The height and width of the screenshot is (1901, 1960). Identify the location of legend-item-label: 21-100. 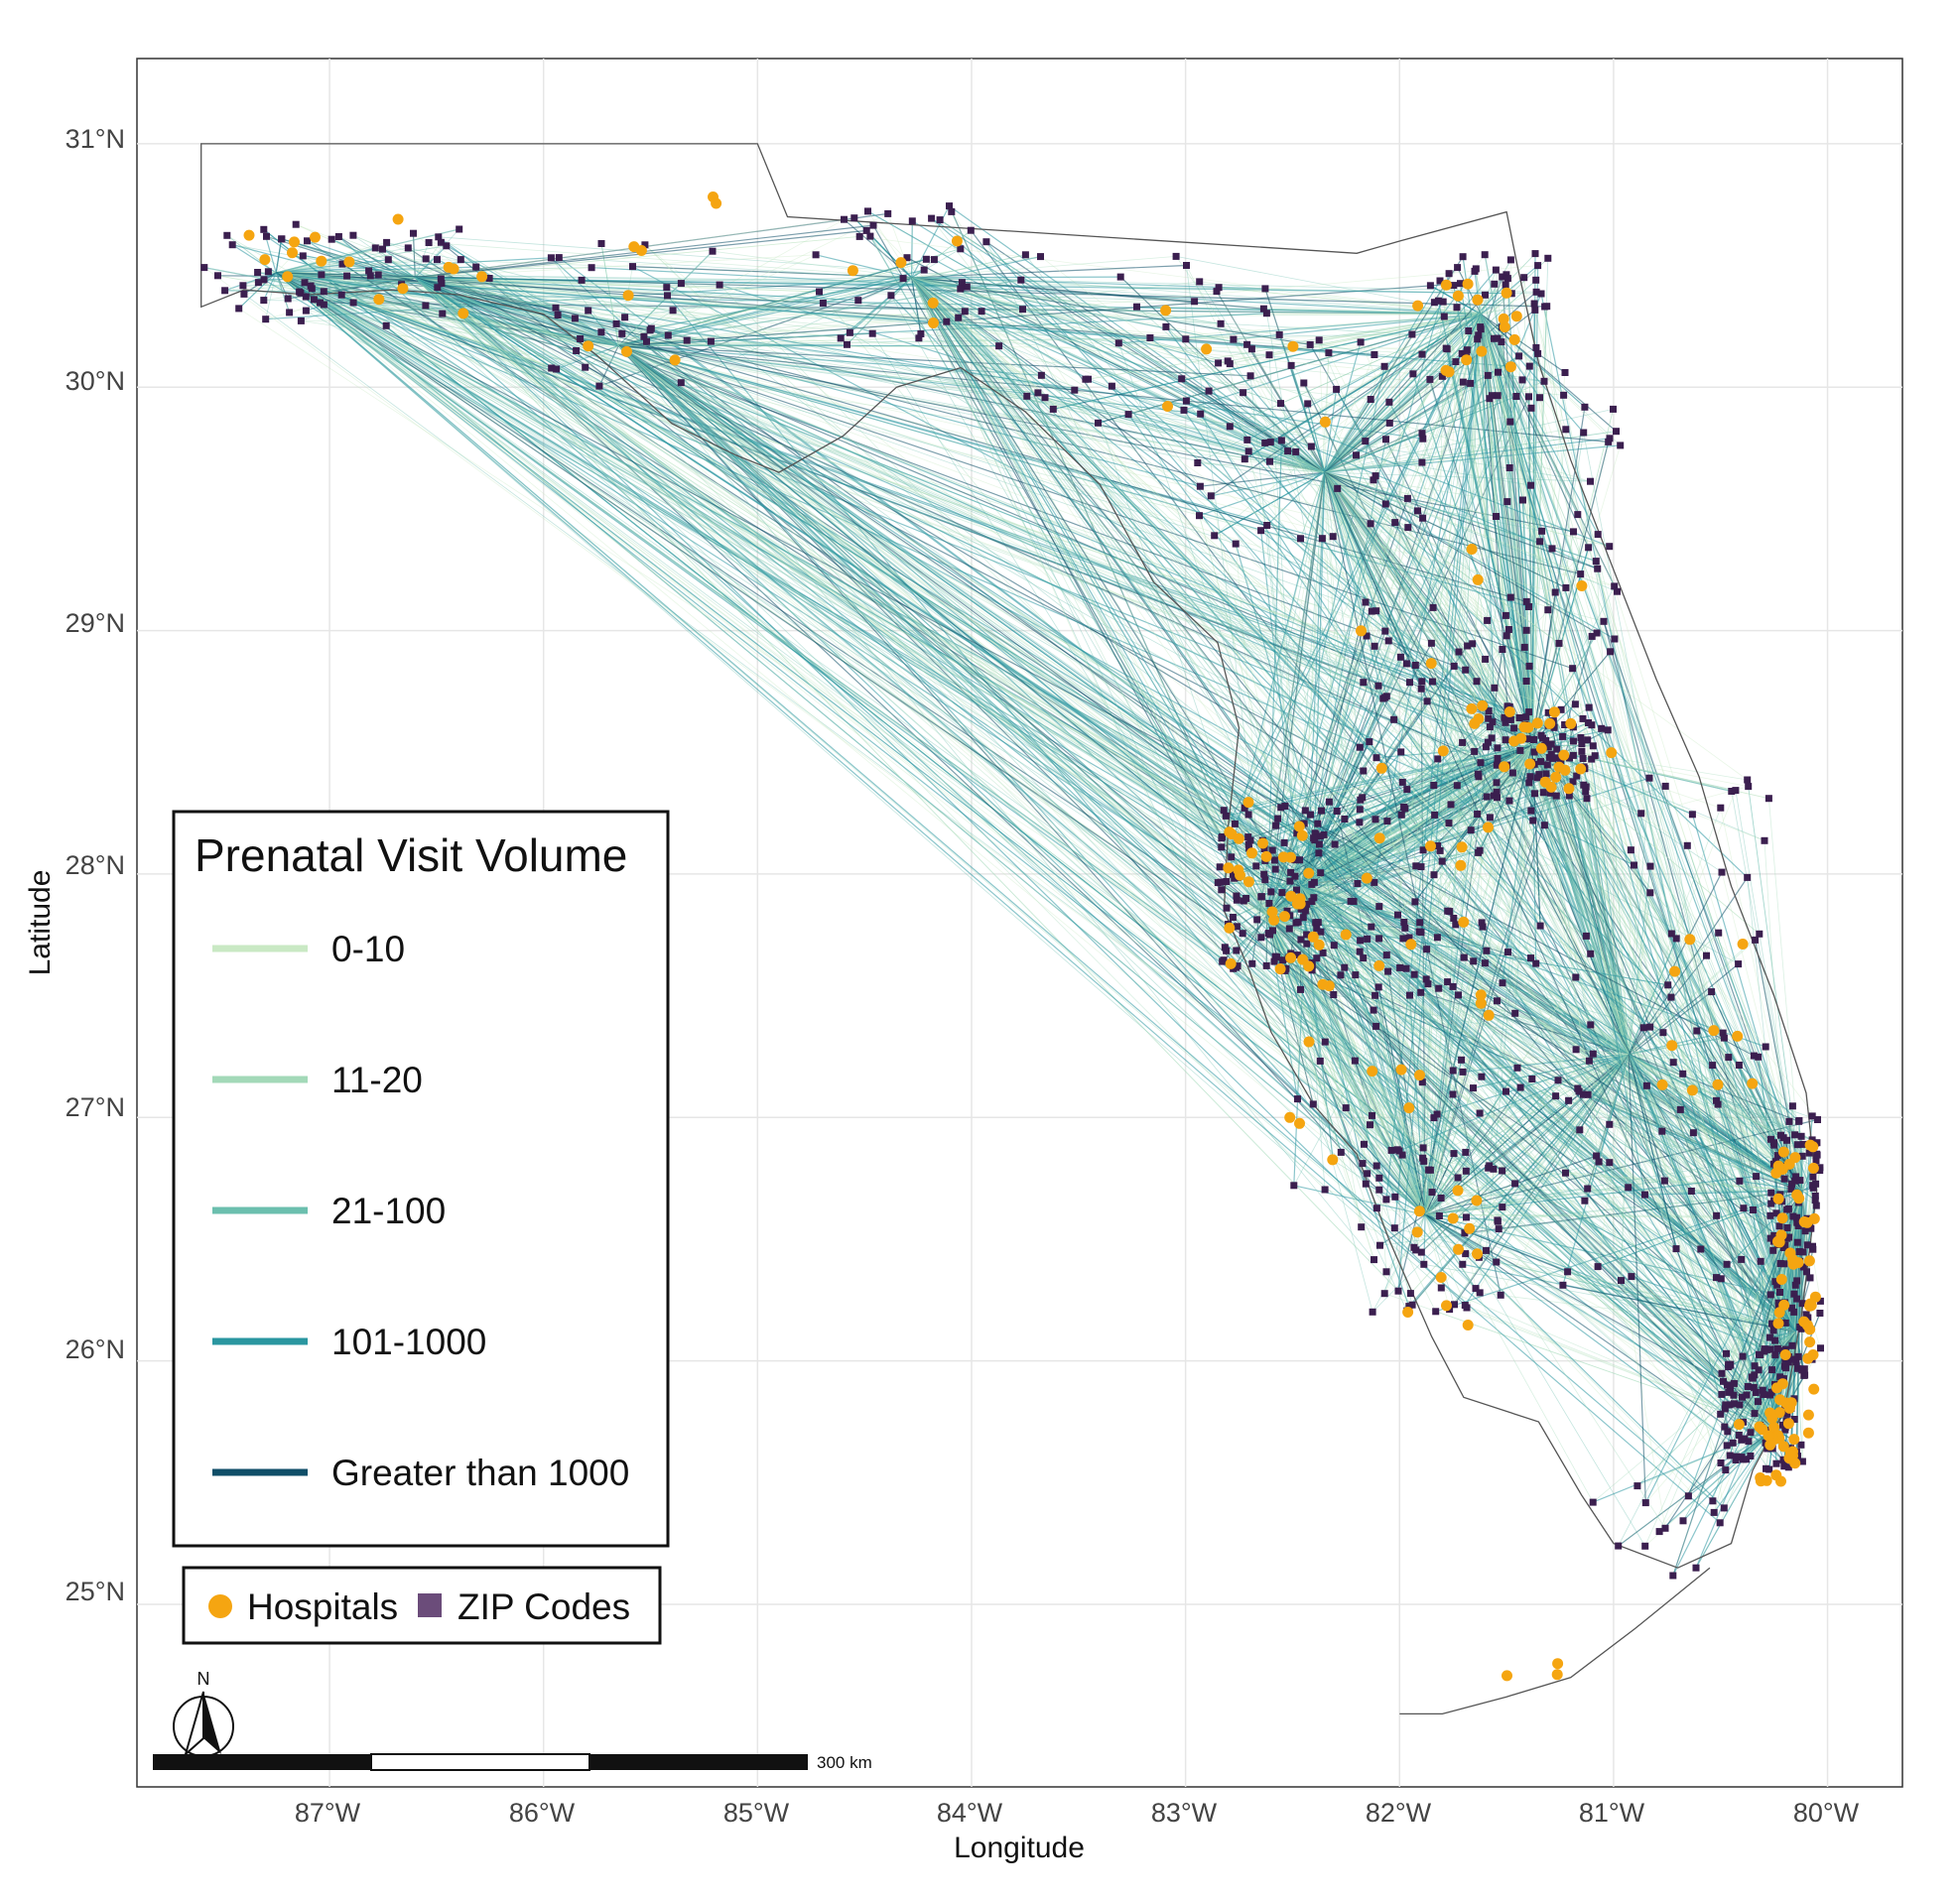
(388, 1211).